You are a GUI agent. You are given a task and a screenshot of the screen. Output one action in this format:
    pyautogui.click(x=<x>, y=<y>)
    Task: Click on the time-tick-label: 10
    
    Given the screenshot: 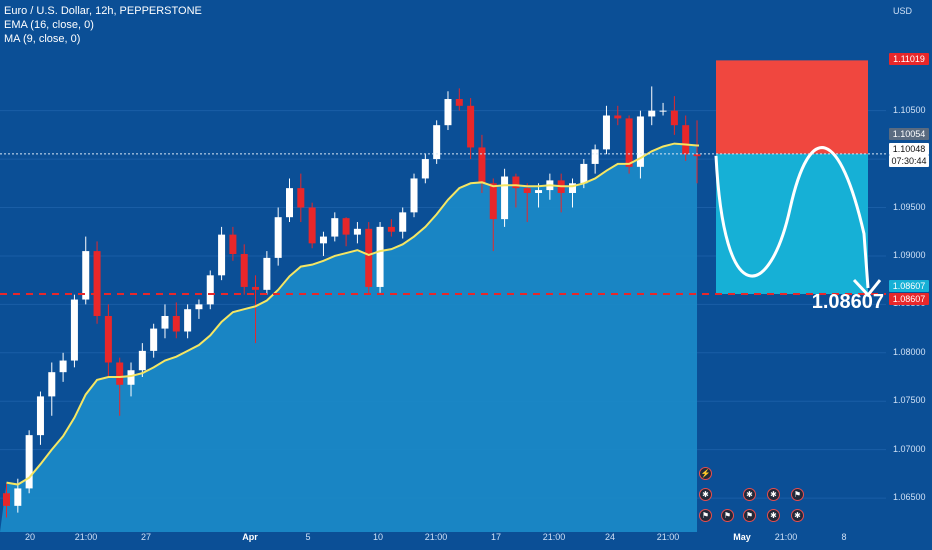 What is the action you would take?
    pyautogui.click(x=378, y=537)
    